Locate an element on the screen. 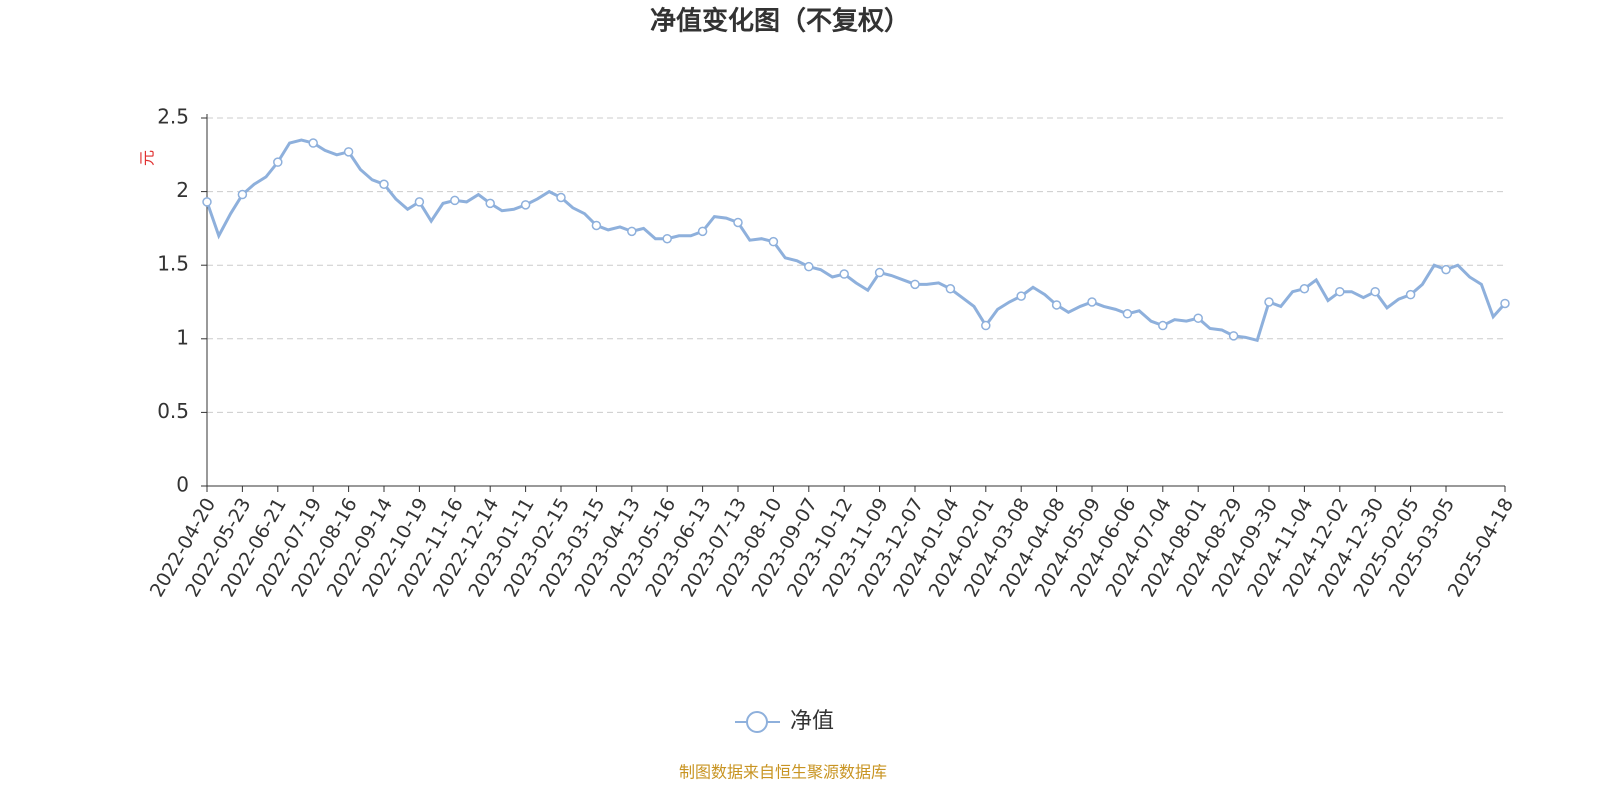 This screenshot has width=1600, height=800. source-note: 制图数据来自恒生聚源数据库 is located at coordinates (783, 772).